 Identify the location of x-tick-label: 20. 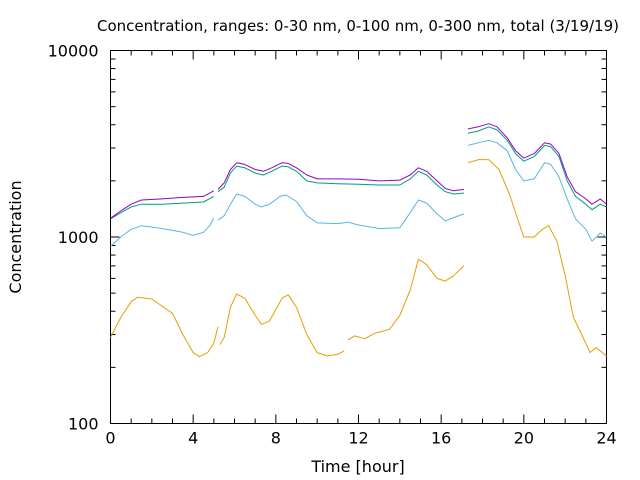
(524, 438).